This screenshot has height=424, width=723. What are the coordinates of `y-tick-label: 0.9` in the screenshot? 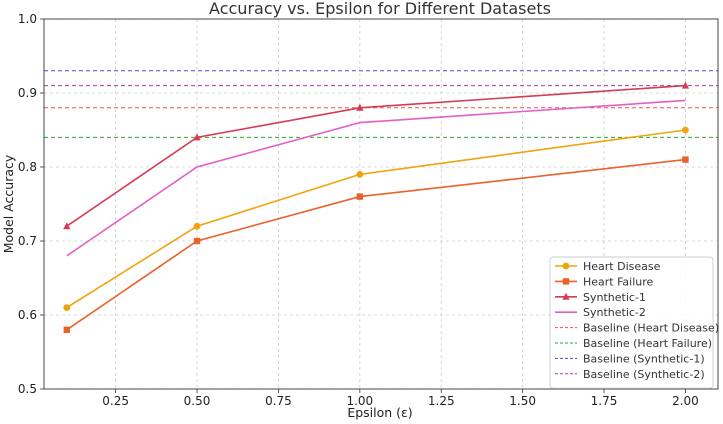 It's located at (27, 93).